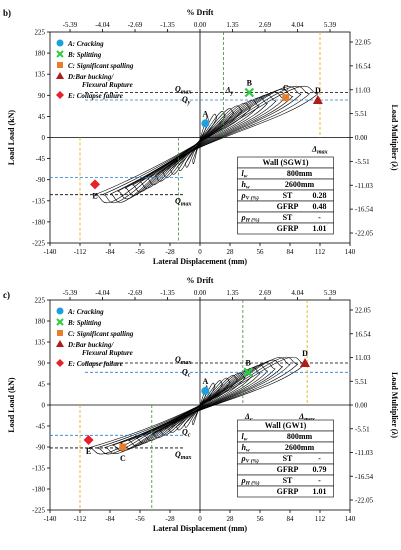 The height and width of the screenshot is (550, 401). Describe the element at coordinates (200, 528) in the screenshot. I see `x-axis-title: Lateral Displacement (mm)` at that location.